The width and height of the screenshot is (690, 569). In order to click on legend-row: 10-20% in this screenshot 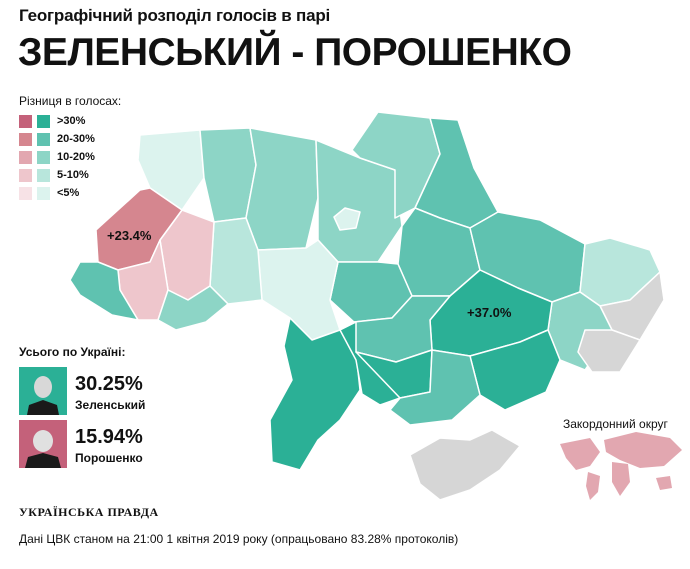, I will do `click(57, 157)`.